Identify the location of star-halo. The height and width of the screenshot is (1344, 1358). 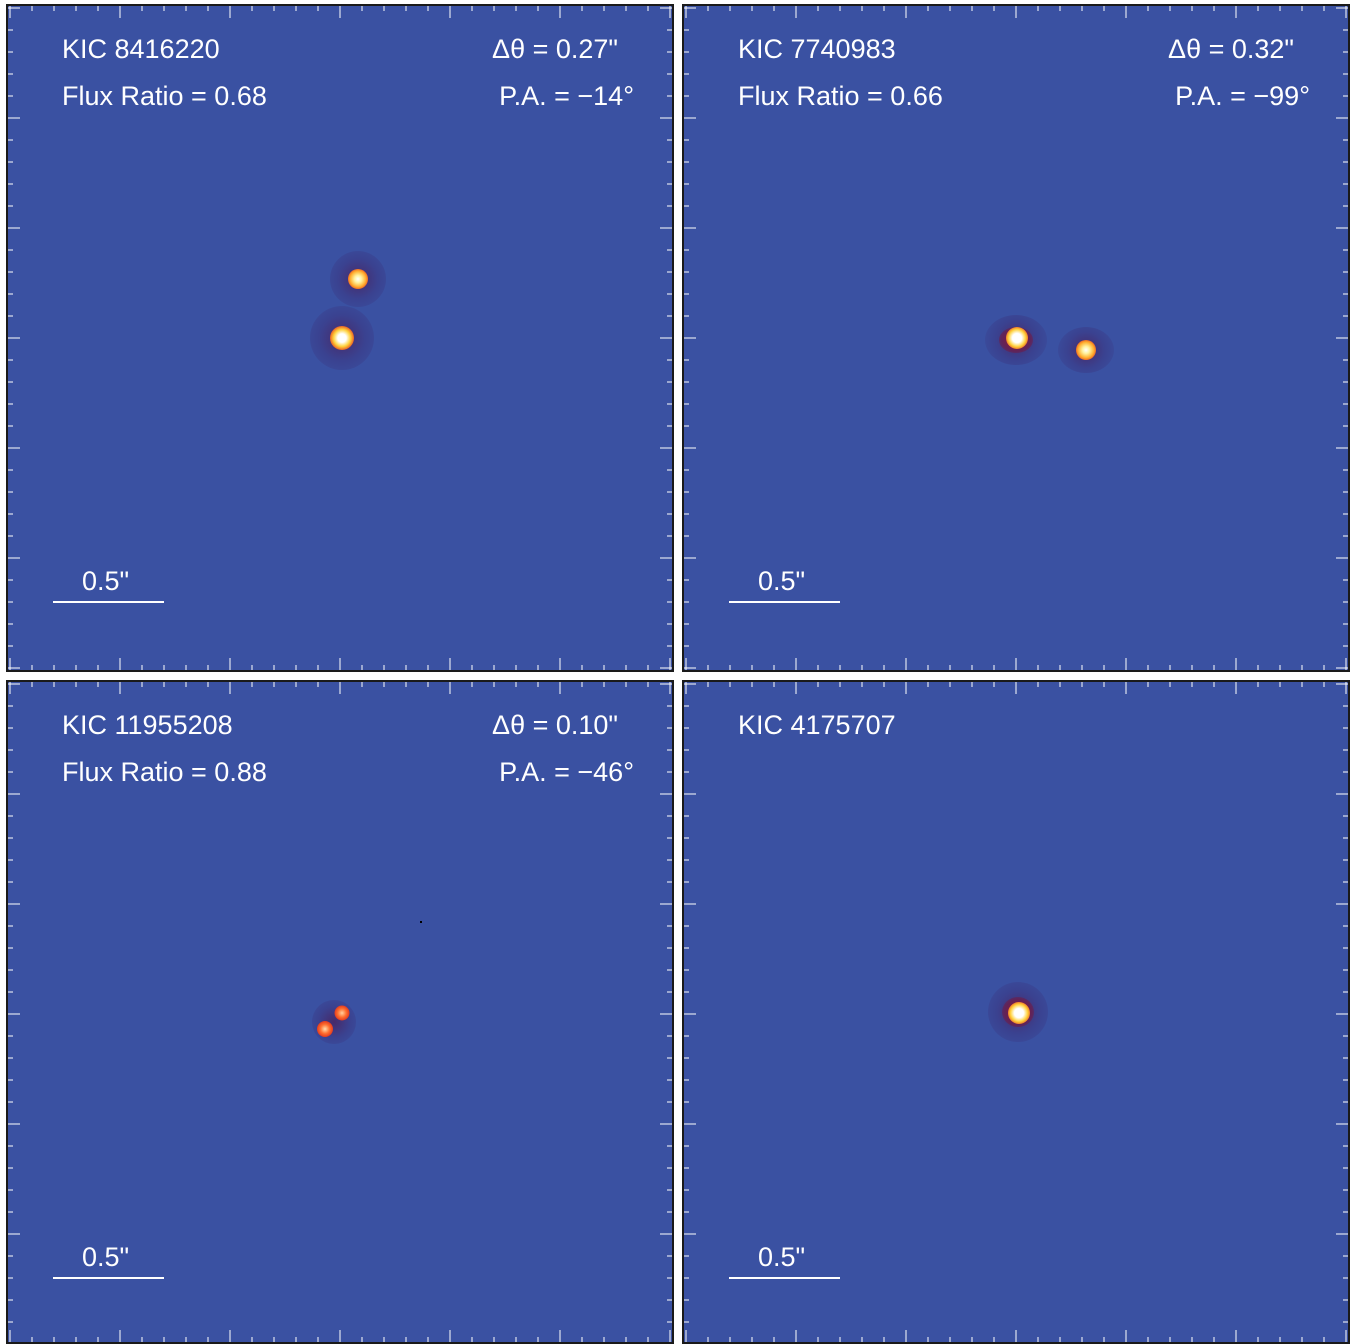
(334, 1022).